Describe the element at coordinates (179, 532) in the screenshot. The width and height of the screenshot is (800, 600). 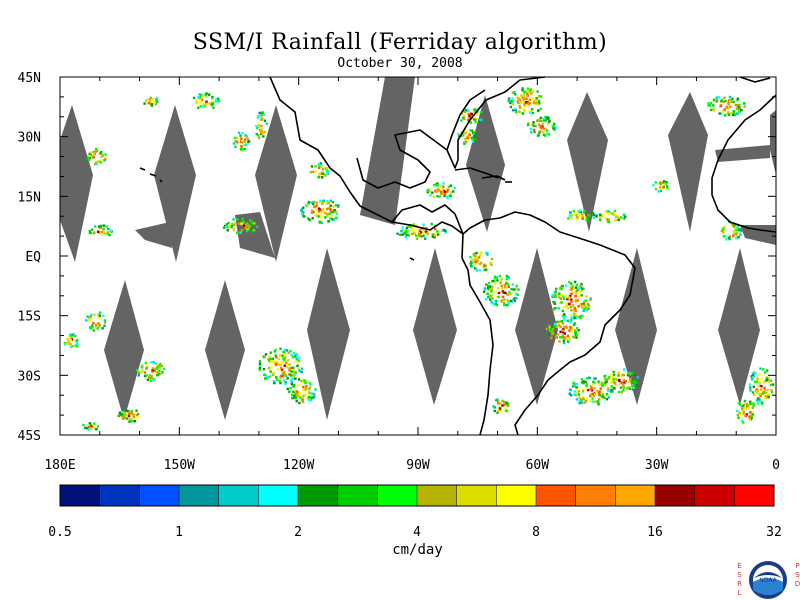
I see `colorbar-tick-label: 1` at that location.